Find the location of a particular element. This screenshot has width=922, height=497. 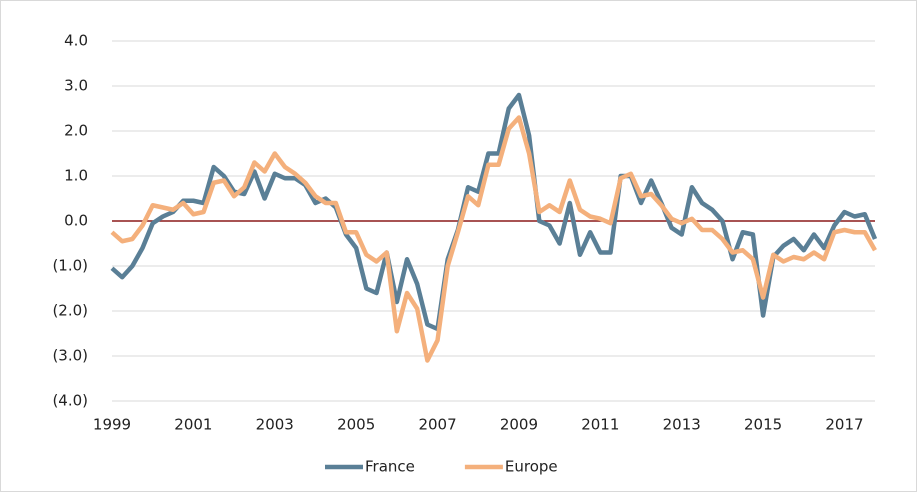

x-tick-label: 2007 is located at coordinates (437, 425).